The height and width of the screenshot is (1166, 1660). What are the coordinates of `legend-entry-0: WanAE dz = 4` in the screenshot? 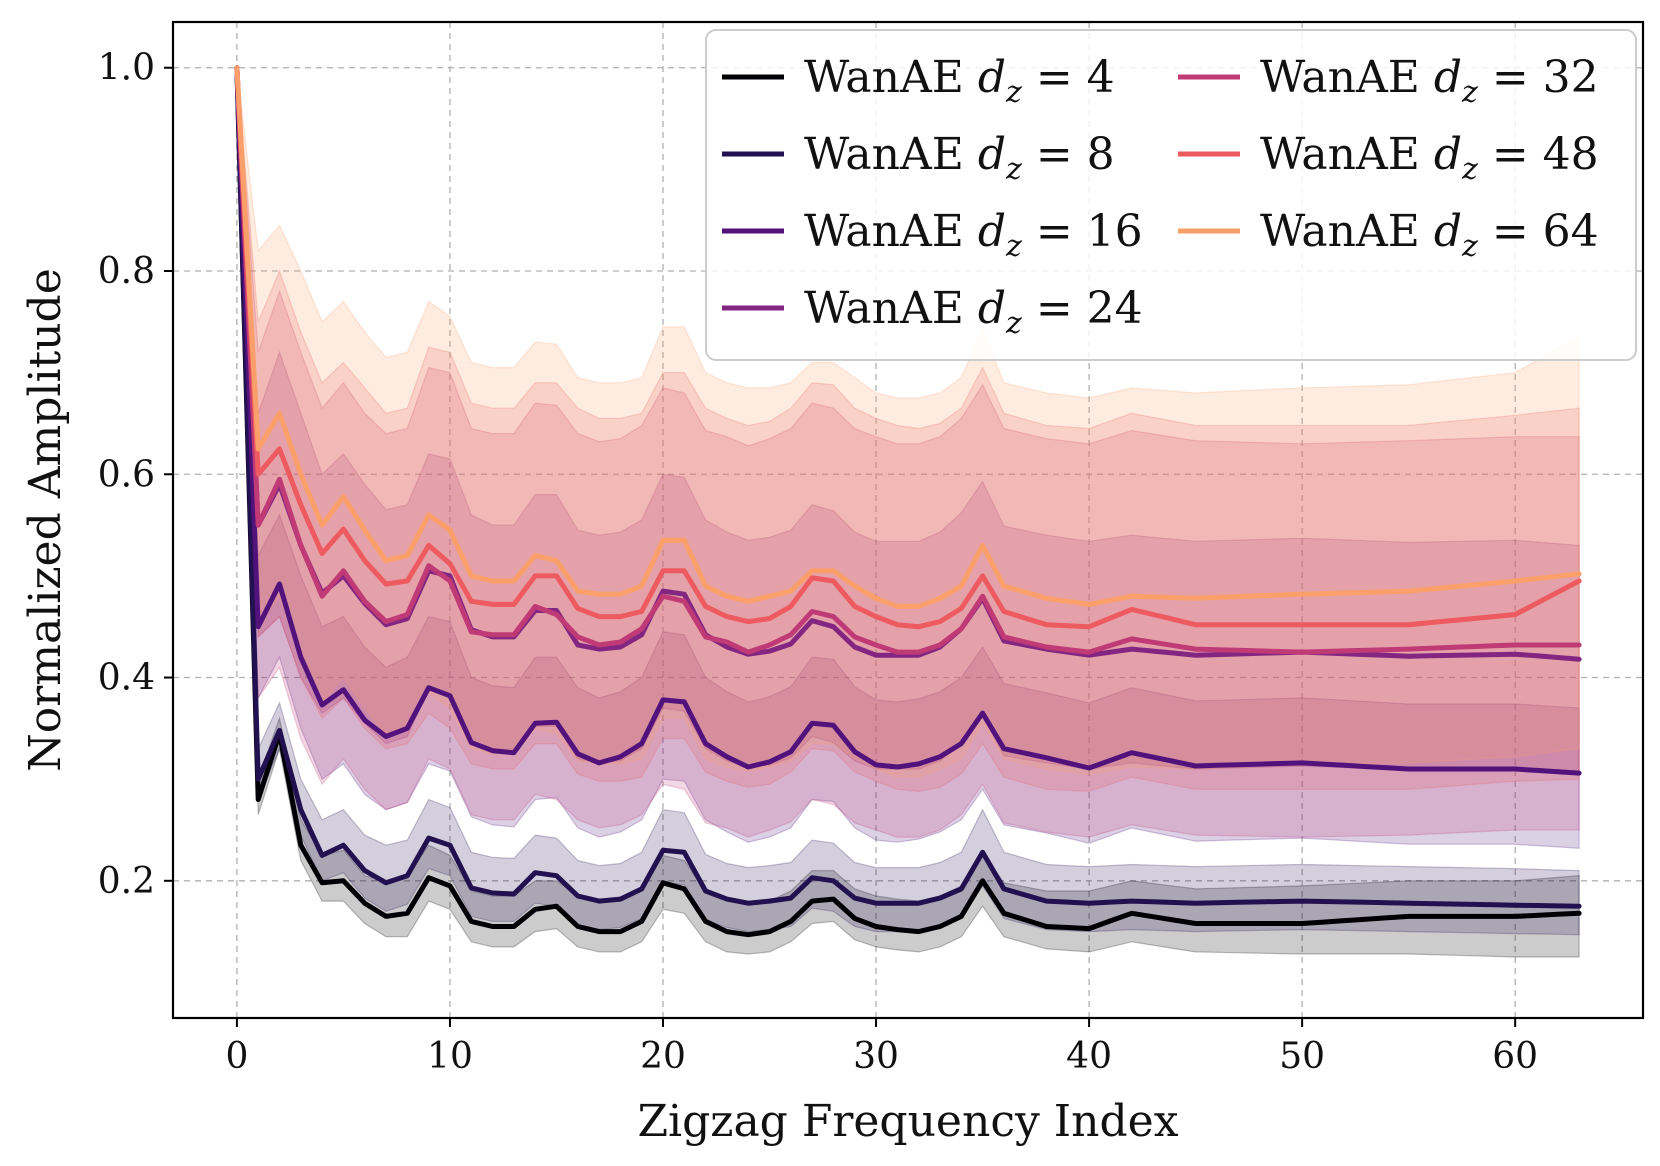 It's located at (959, 81).